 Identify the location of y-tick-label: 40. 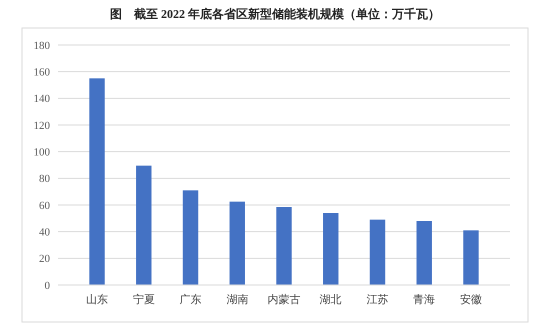
(44, 232).